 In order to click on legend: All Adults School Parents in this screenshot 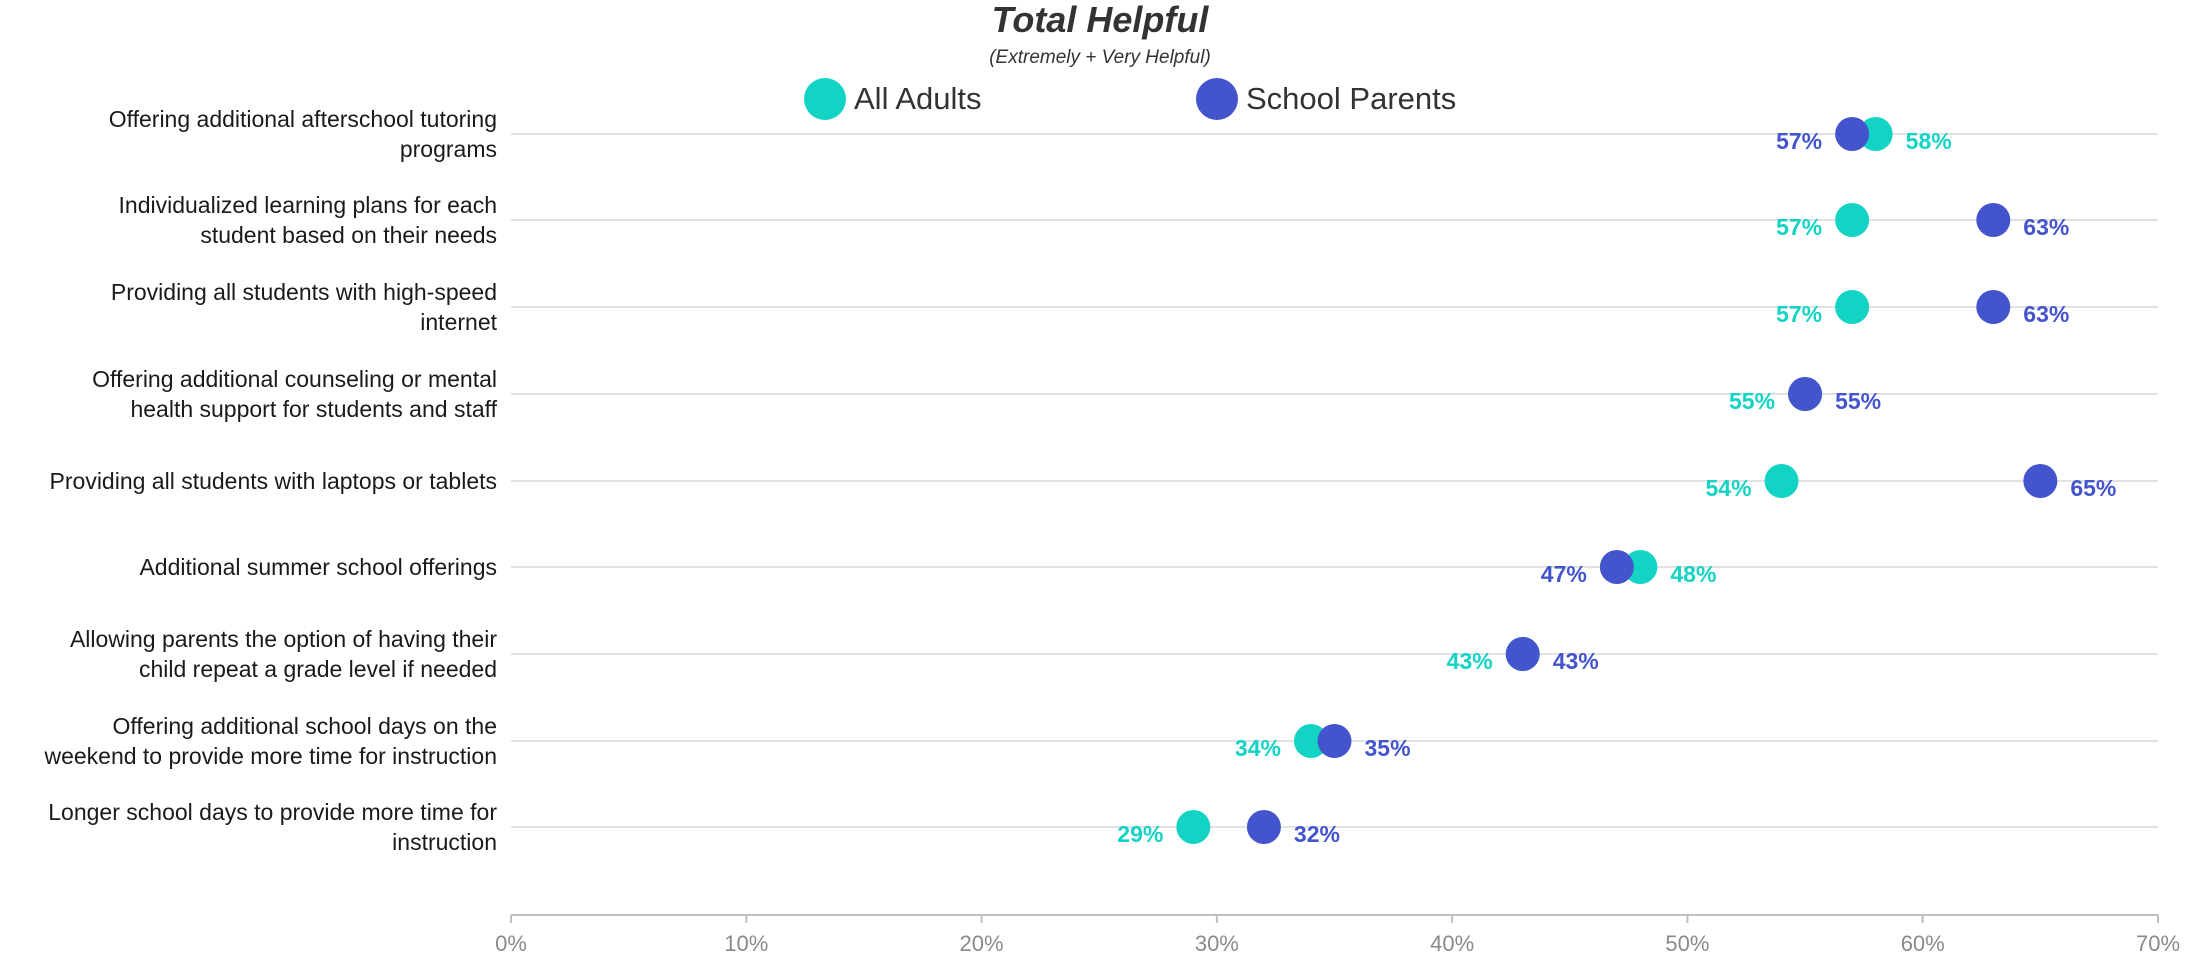, I will do `click(1130, 99)`.